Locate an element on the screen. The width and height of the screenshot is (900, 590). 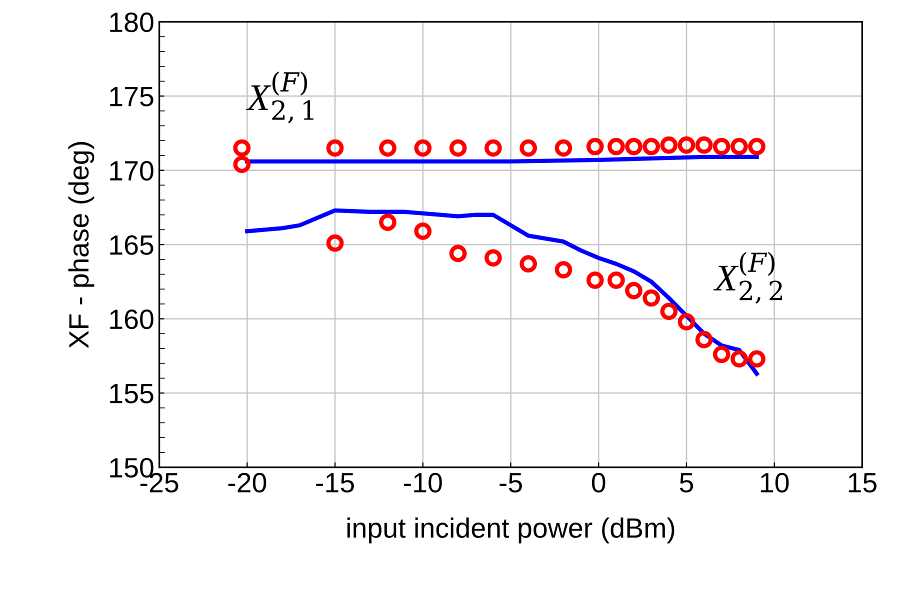
x-tick-label: -5 is located at coordinates (511, 483).